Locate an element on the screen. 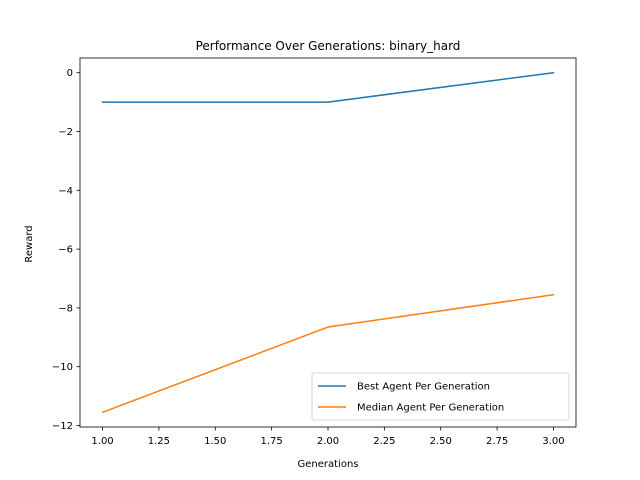 The height and width of the screenshot is (480, 640). x-tick-label: 2.75 is located at coordinates (497, 441).